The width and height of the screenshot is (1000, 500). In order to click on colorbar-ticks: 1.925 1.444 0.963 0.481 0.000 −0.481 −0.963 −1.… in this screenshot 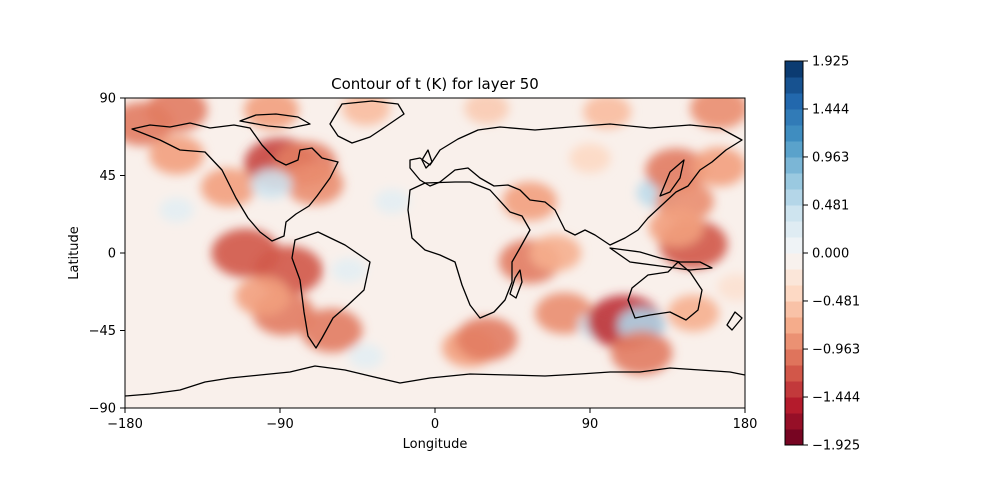, I will do `click(831, 254)`.